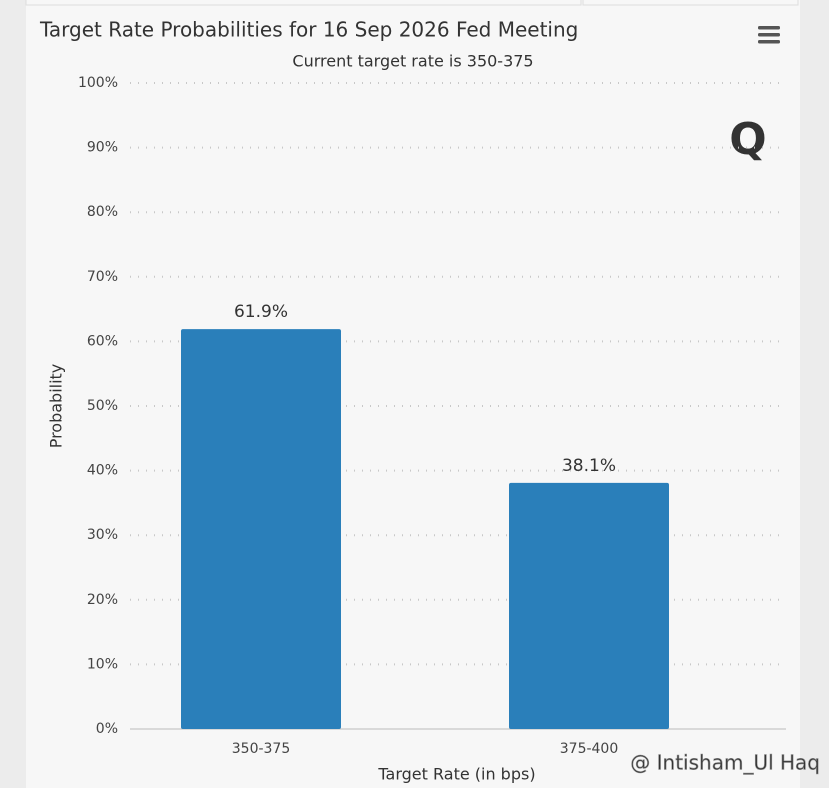  What do you see at coordinates (769, 35) in the screenshot?
I see `menu-icon` at bounding box center [769, 35].